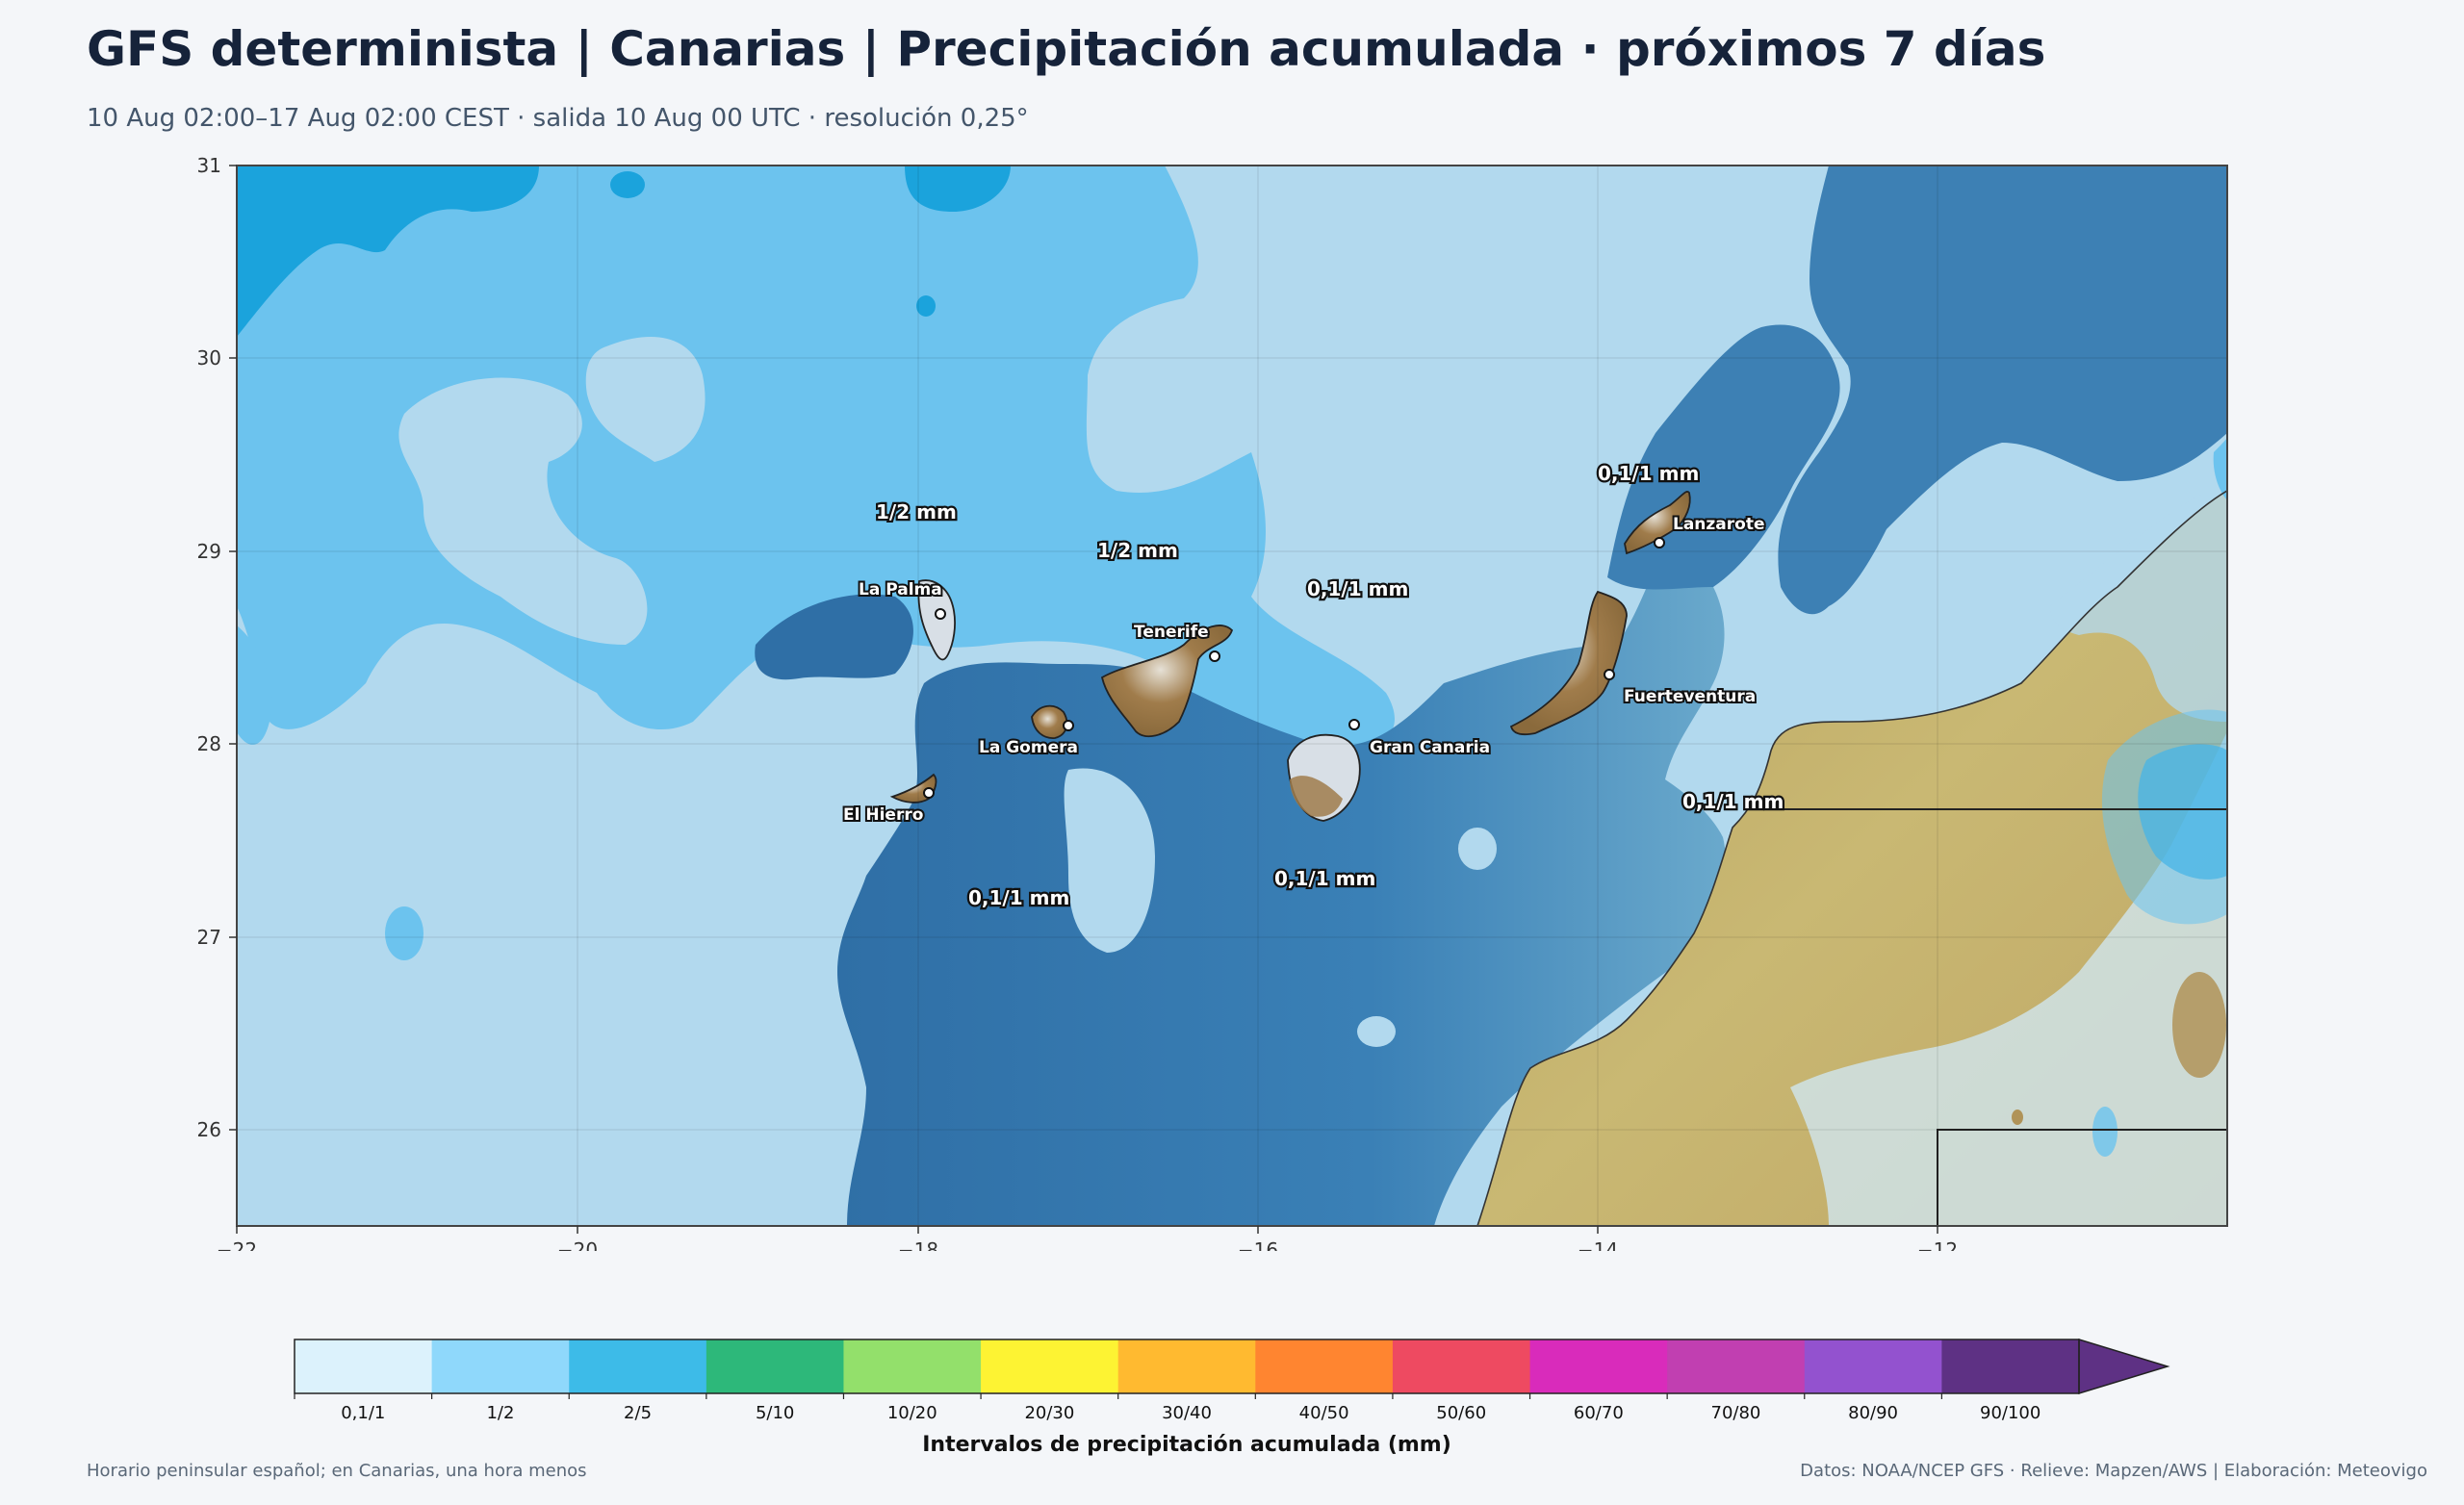 Image resolution: width=2464 pixels, height=1505 pixels. Describe the element at coordinates (388, 251) in the screenshot. I see `field-2-5-nw` at that location.